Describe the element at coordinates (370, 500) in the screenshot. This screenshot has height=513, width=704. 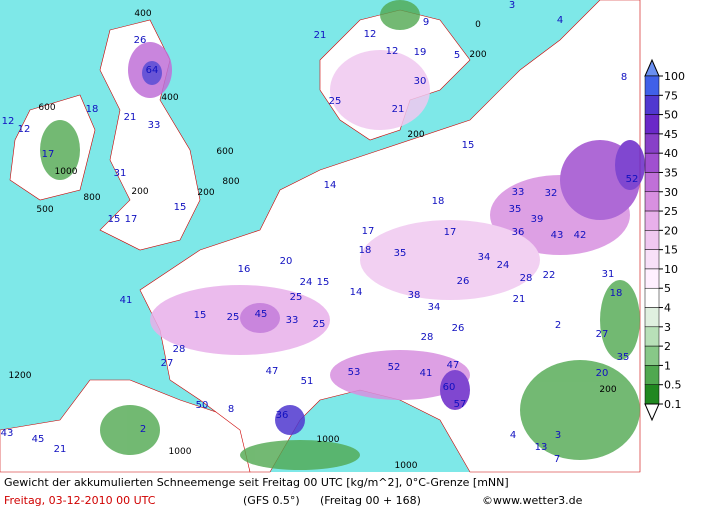
I see `run: (Freitag 00 + 168)` at that location.